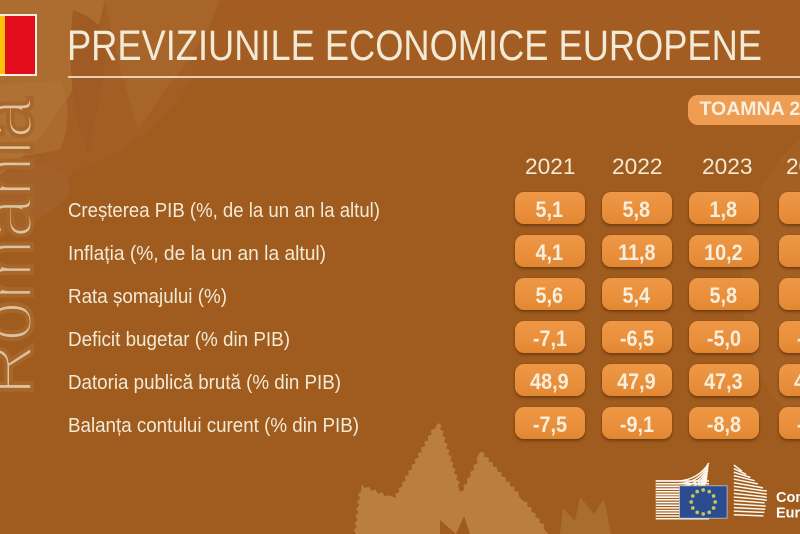 The width and height of the screenshot is (800, 534). Describe the element at coordinates (788, 498) in the screenshot. I see `svg-text: Comisia` at that location.